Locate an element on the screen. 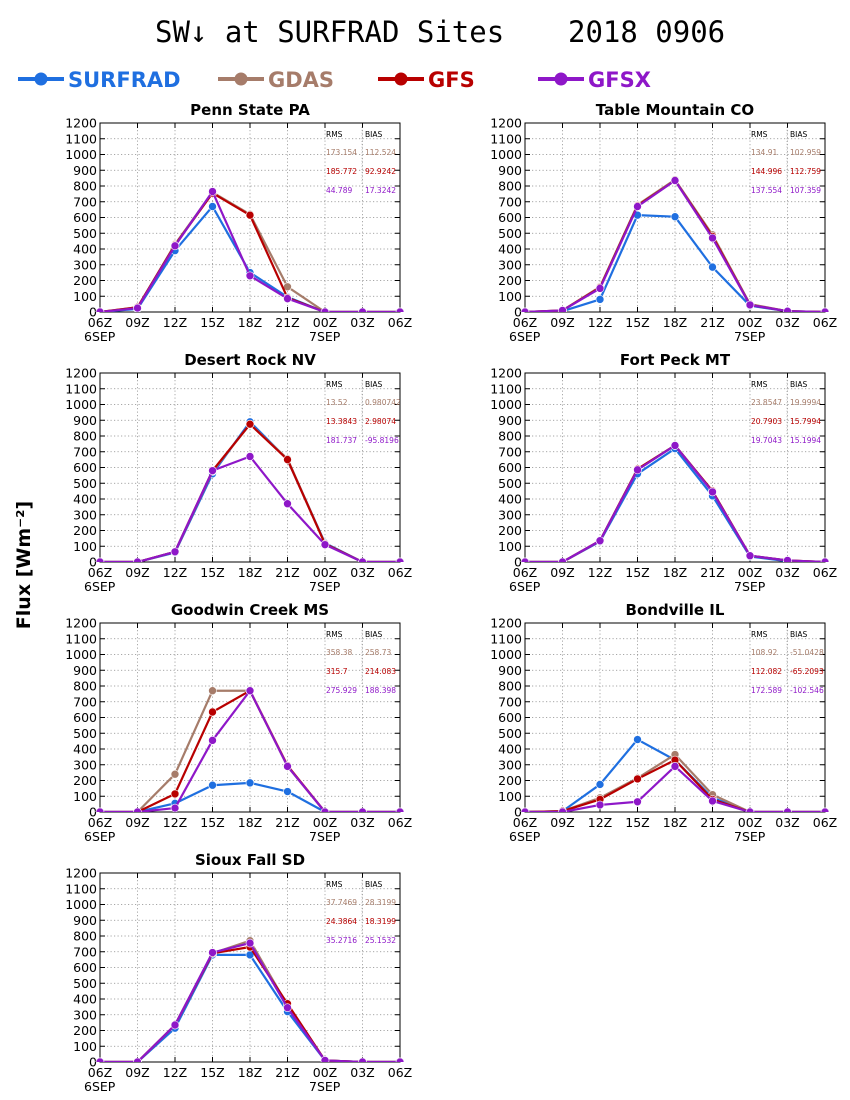 Image resolution: width=850 pixels, height=1100 pixels. legend-label-surfrad: SURFRAD is located at coordinates (124, 80).